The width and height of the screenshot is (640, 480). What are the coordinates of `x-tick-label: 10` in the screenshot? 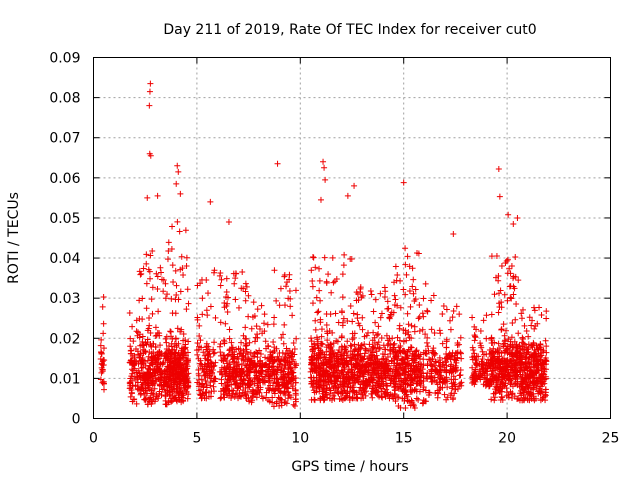 It's located at (300, 439).